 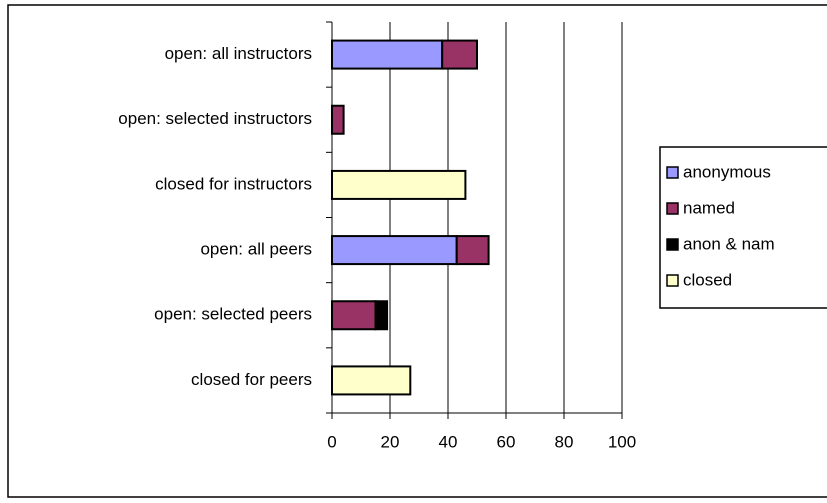 What do you see at coordinates (390, 441) in the screenshot?
I see `x-tick-label: 20` at bounding box center [390, 441].